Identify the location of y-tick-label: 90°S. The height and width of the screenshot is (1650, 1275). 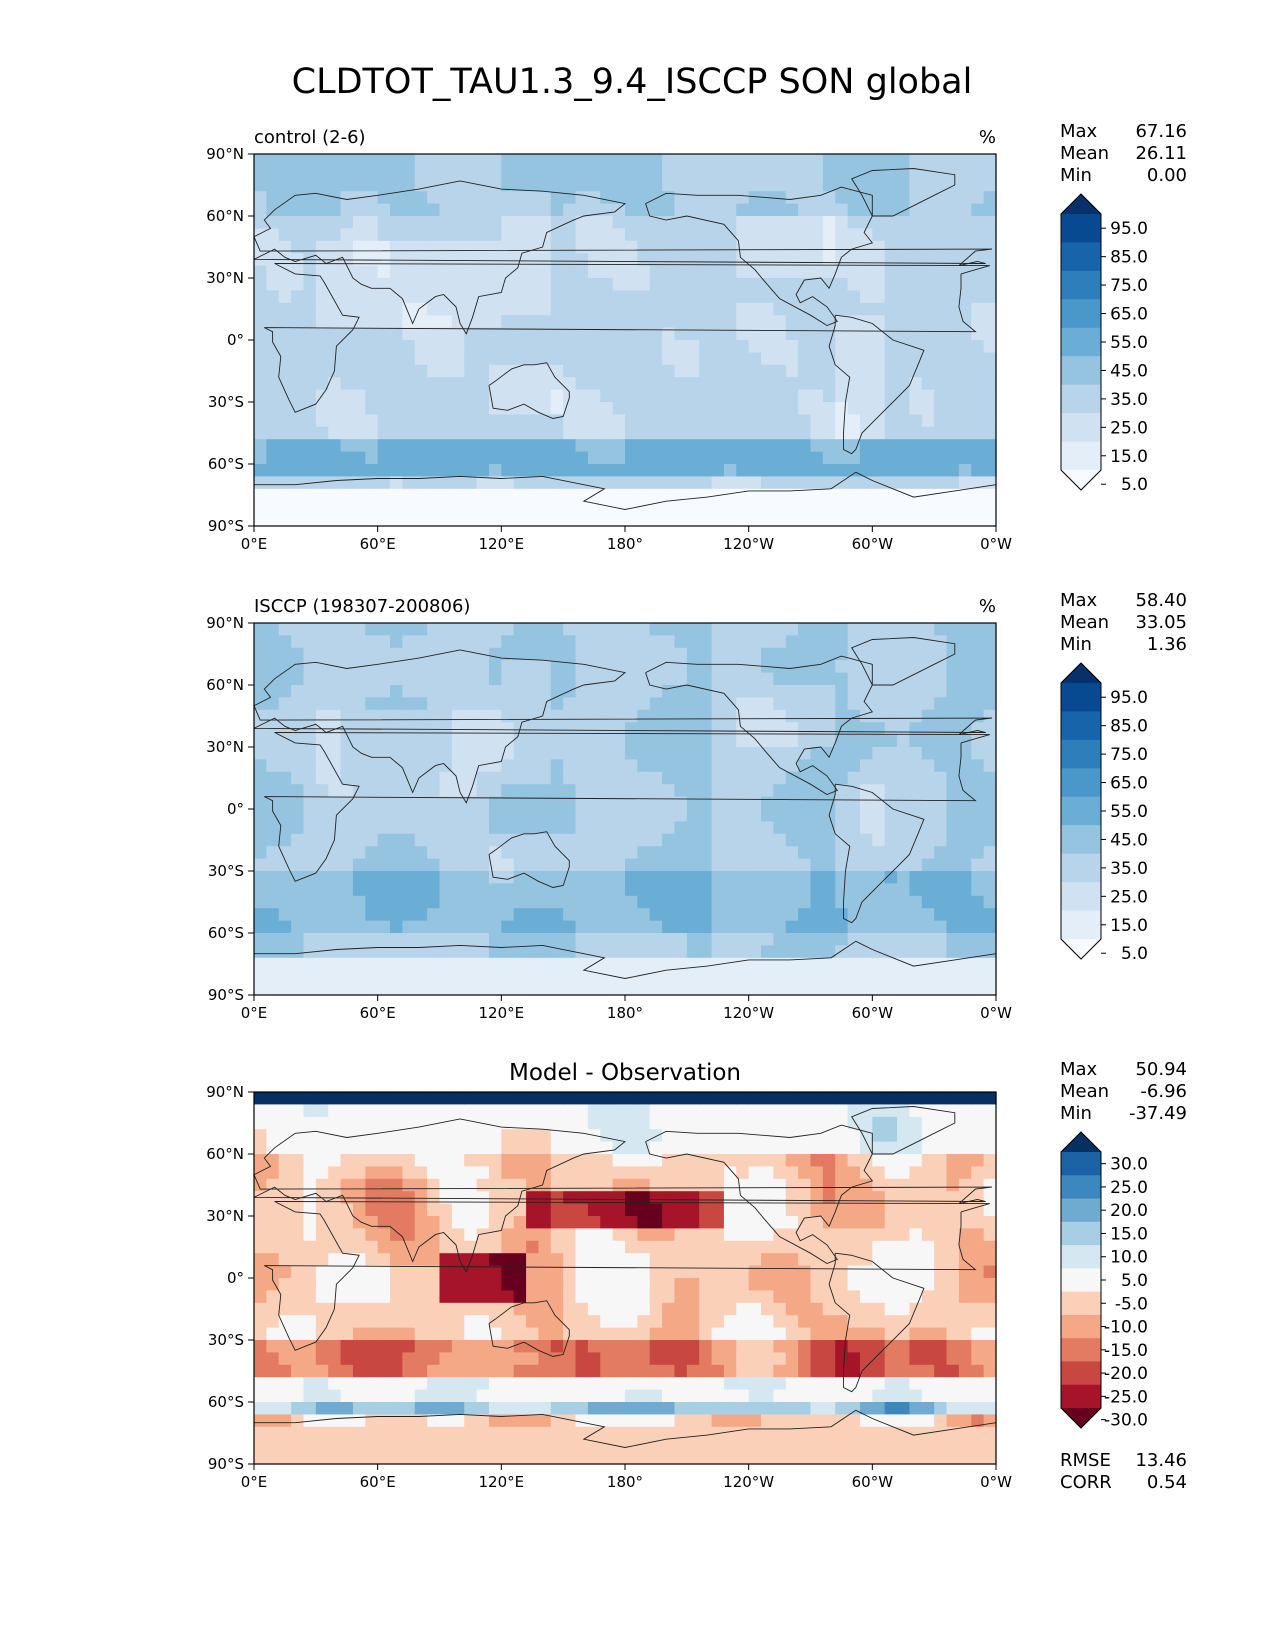
(226, 526).